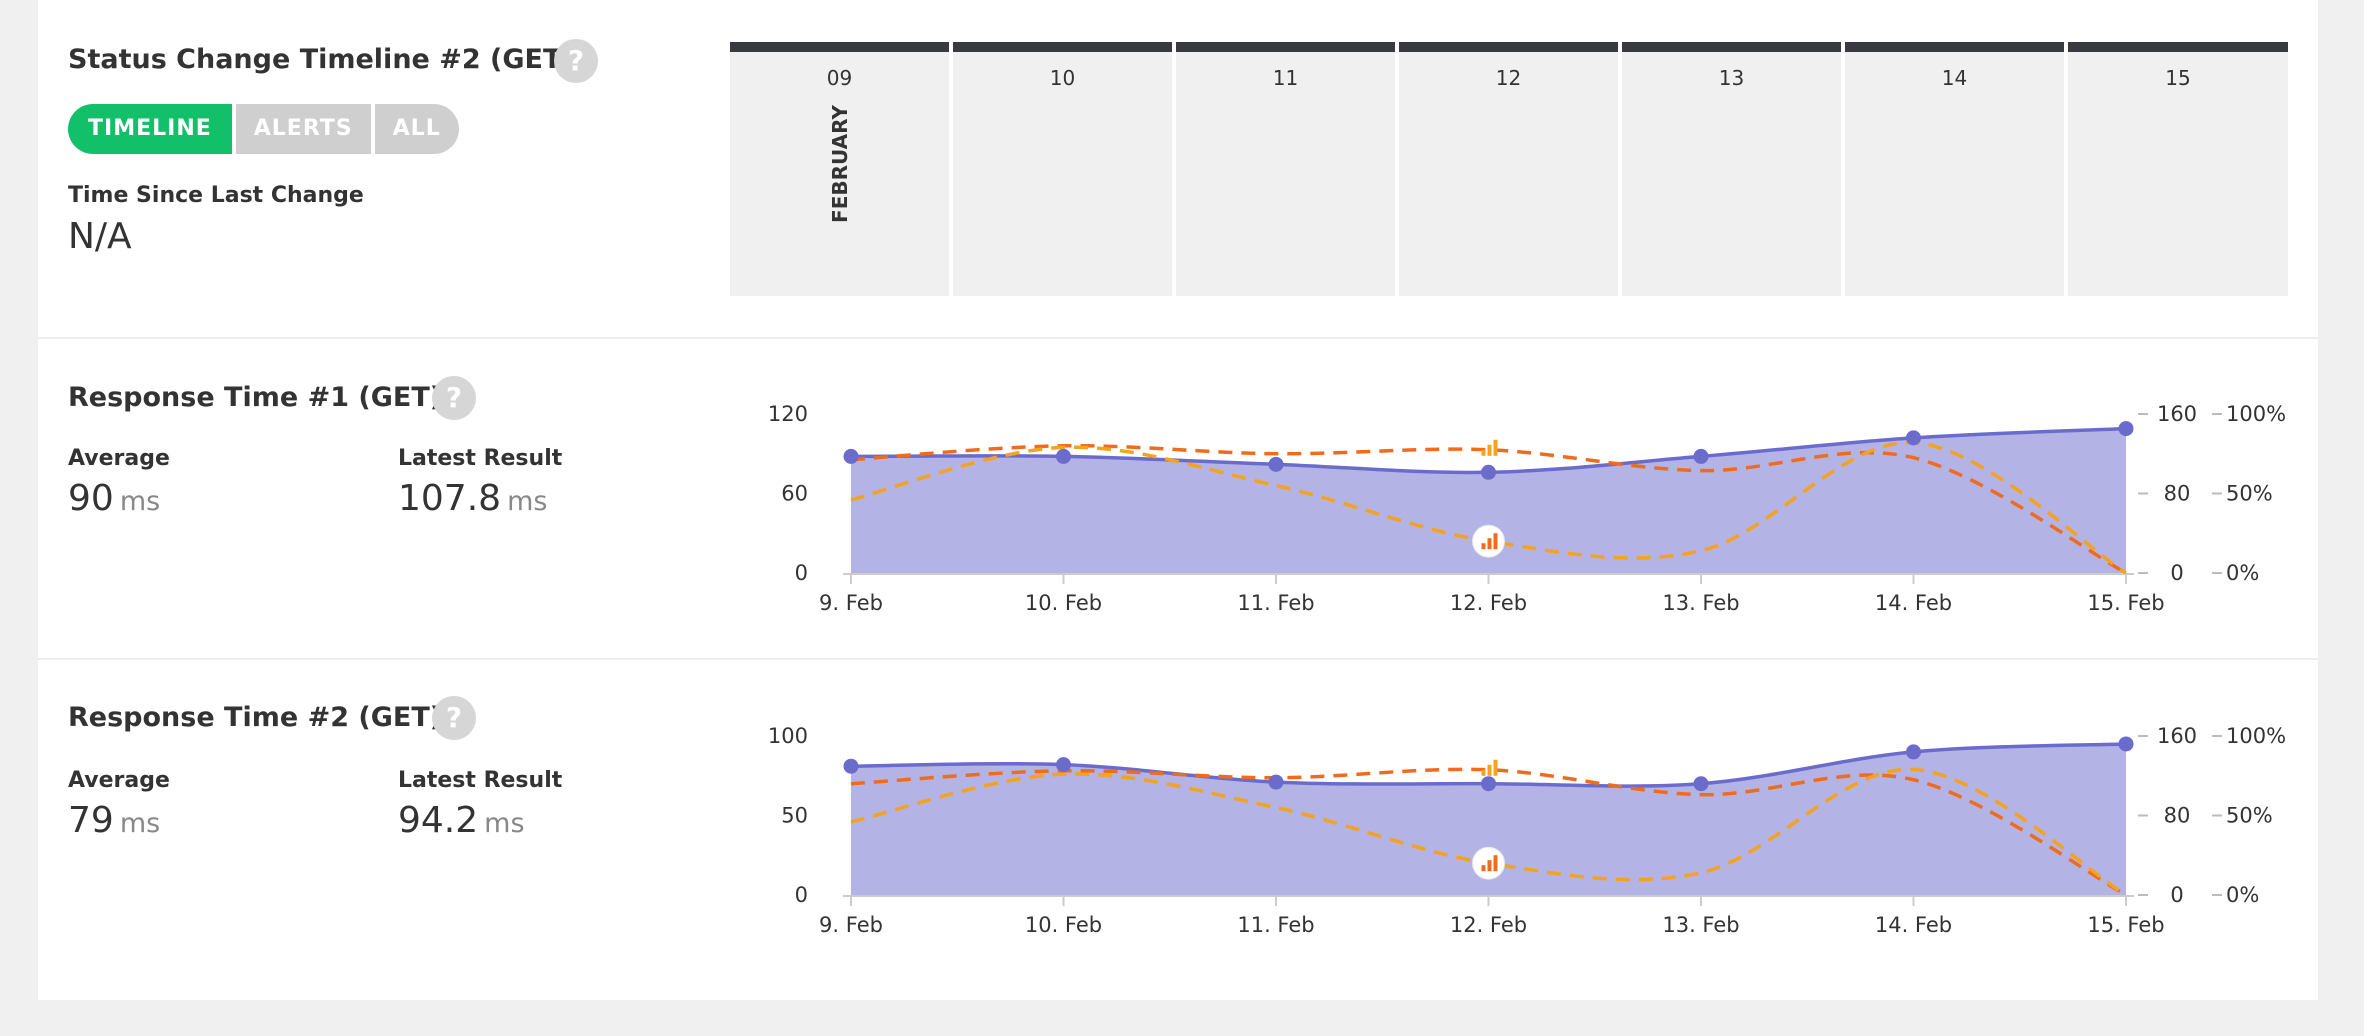  What do you see at coordinates (1954, 78) in the screenshot?
I see `timeline-day-label: 14` at bounding box center [1954, 78].